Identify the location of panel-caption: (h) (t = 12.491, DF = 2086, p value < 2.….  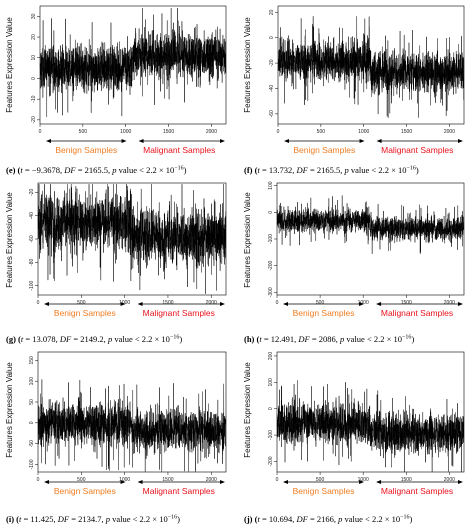
(329, 339).